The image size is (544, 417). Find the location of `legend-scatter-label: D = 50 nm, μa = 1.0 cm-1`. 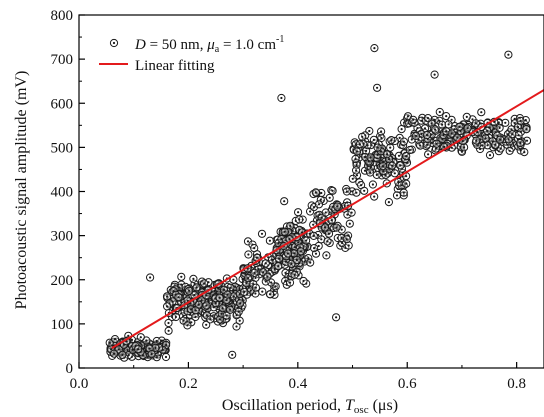

legend-scatter-label: D = 50 nm, μa = 1.0 cm-1 is located at coordinates (209, 44).